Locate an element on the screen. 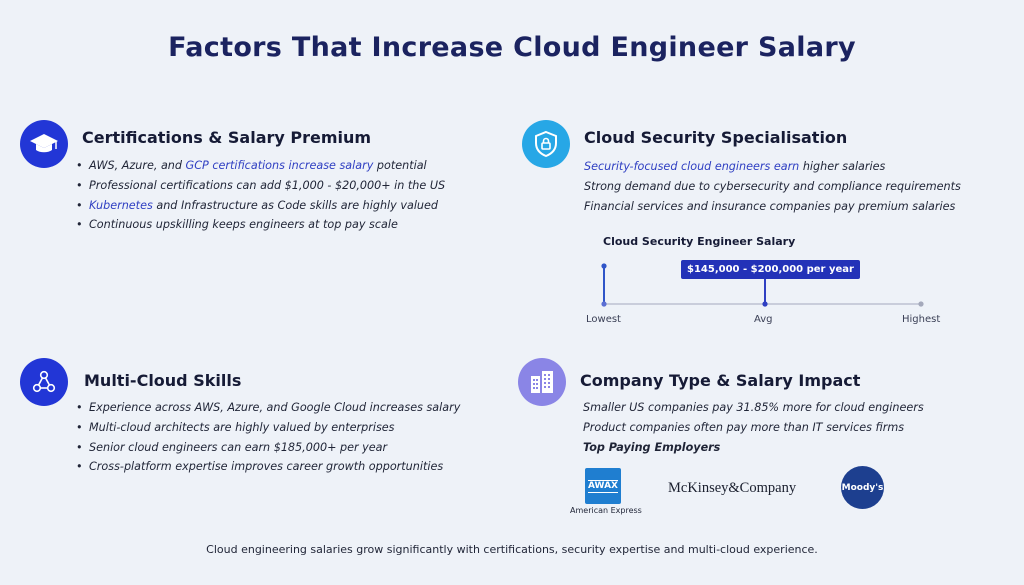 This screenshot has height=585, width=1024. tick-label-lowest: Lowest is located at coordinates (603, 319).